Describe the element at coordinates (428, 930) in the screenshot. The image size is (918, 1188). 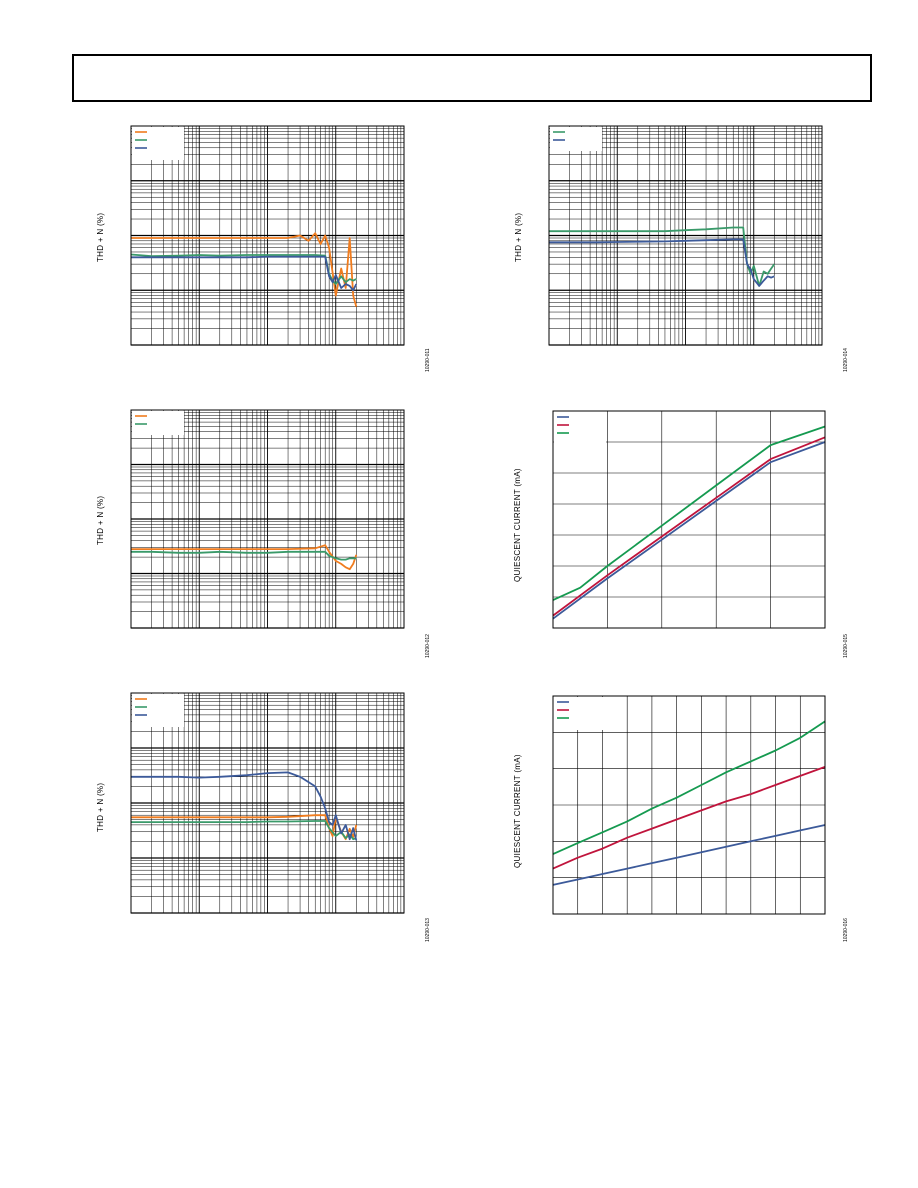
I see `figure-id: 10290-013` at that location.